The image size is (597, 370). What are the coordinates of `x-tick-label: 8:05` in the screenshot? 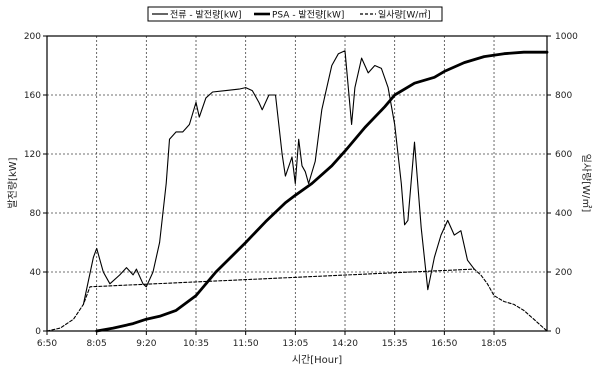 It's located at (97, 344).